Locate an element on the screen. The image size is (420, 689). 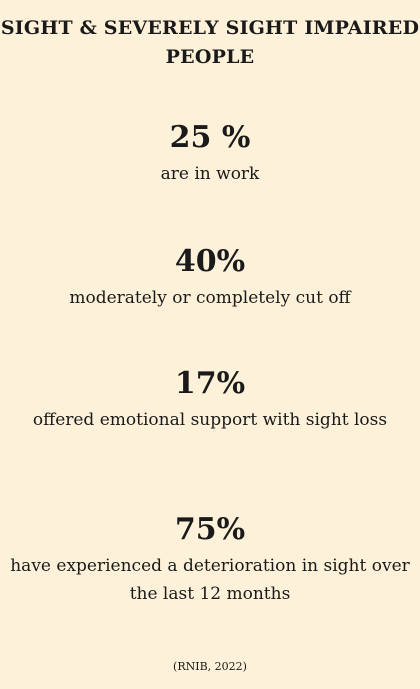
stat-in-work: 25 % are in work is located at coordinates (210, 154).